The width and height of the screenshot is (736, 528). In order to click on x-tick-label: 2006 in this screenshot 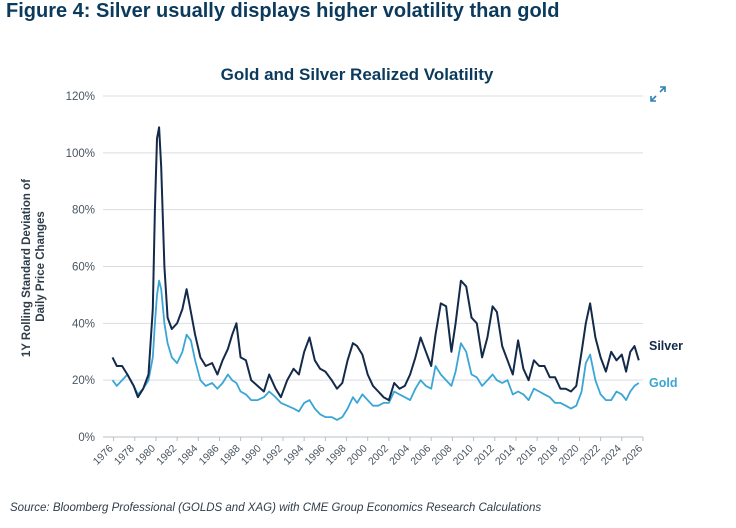, I will do `click(420, 455)`.